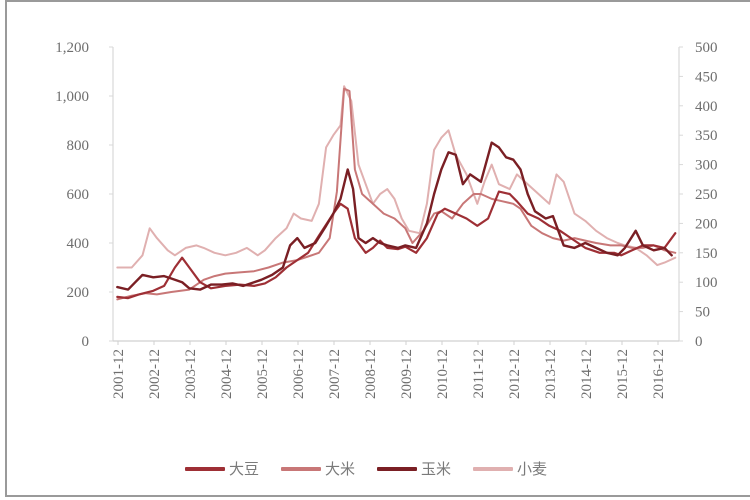 The image size is (750, 500). What do you see at coordinates (706, 77) in the screenshot?
I see `right-tick-label: 450` at bounding box center [706, 77].